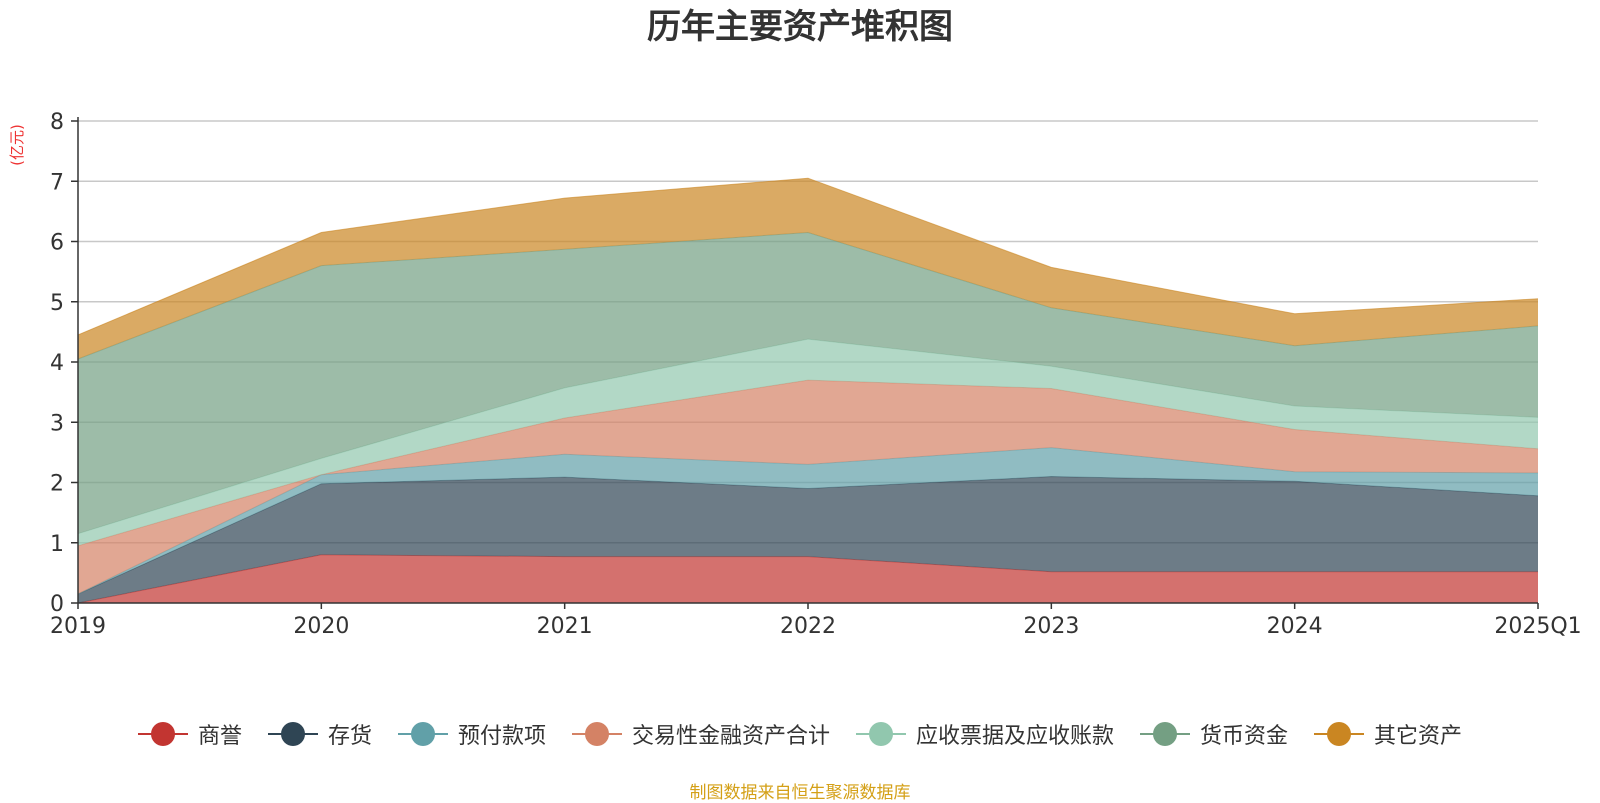  Describe the element at coordinates (349, 736) in the screenshot. I see `legend-label: 存货` at that location.